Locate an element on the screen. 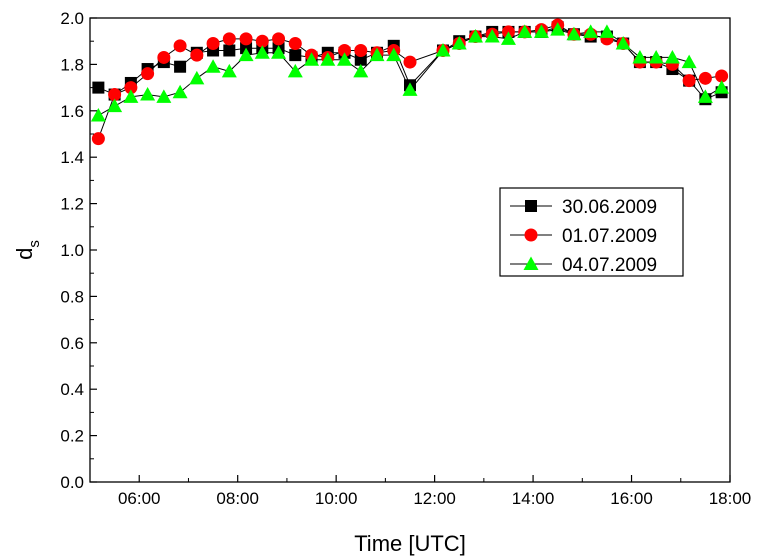  legend: 30.06.2009 01.07.2009 04.07.2009 is located at coordinates (591, 232).